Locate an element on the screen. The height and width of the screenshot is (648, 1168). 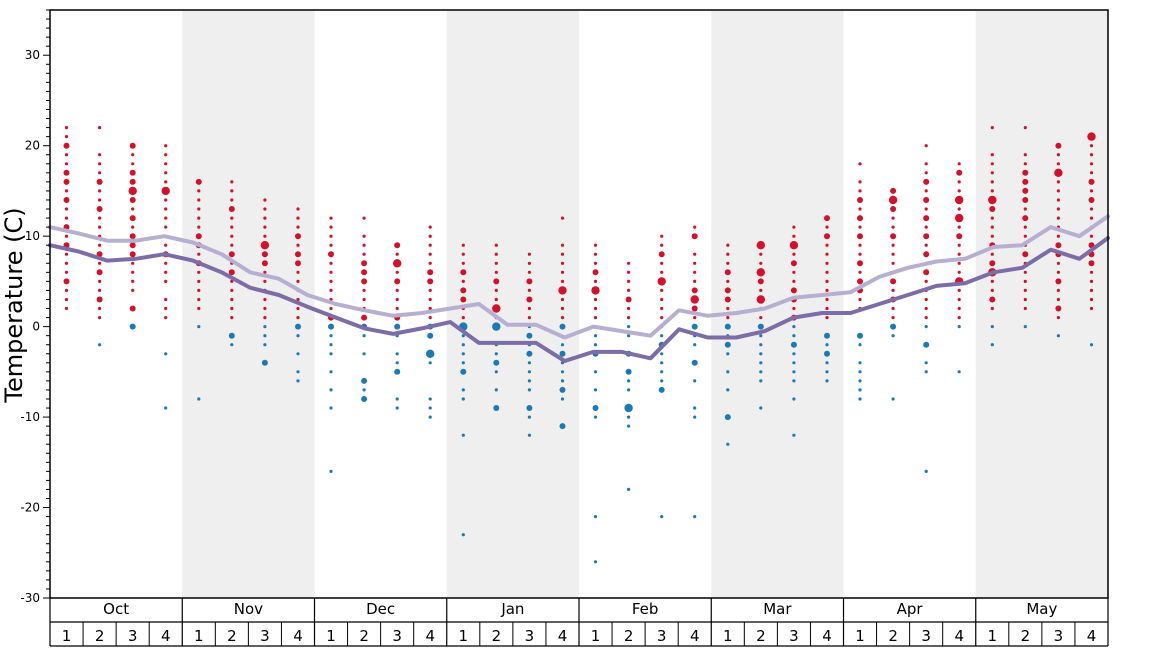
week-label: 1 is located at coordinates (464, 636).